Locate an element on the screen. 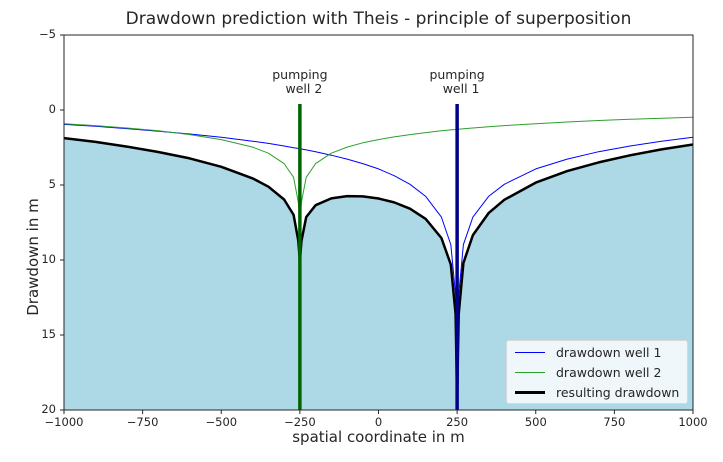  y-tick: 15 is located at coordinates (48, 334).